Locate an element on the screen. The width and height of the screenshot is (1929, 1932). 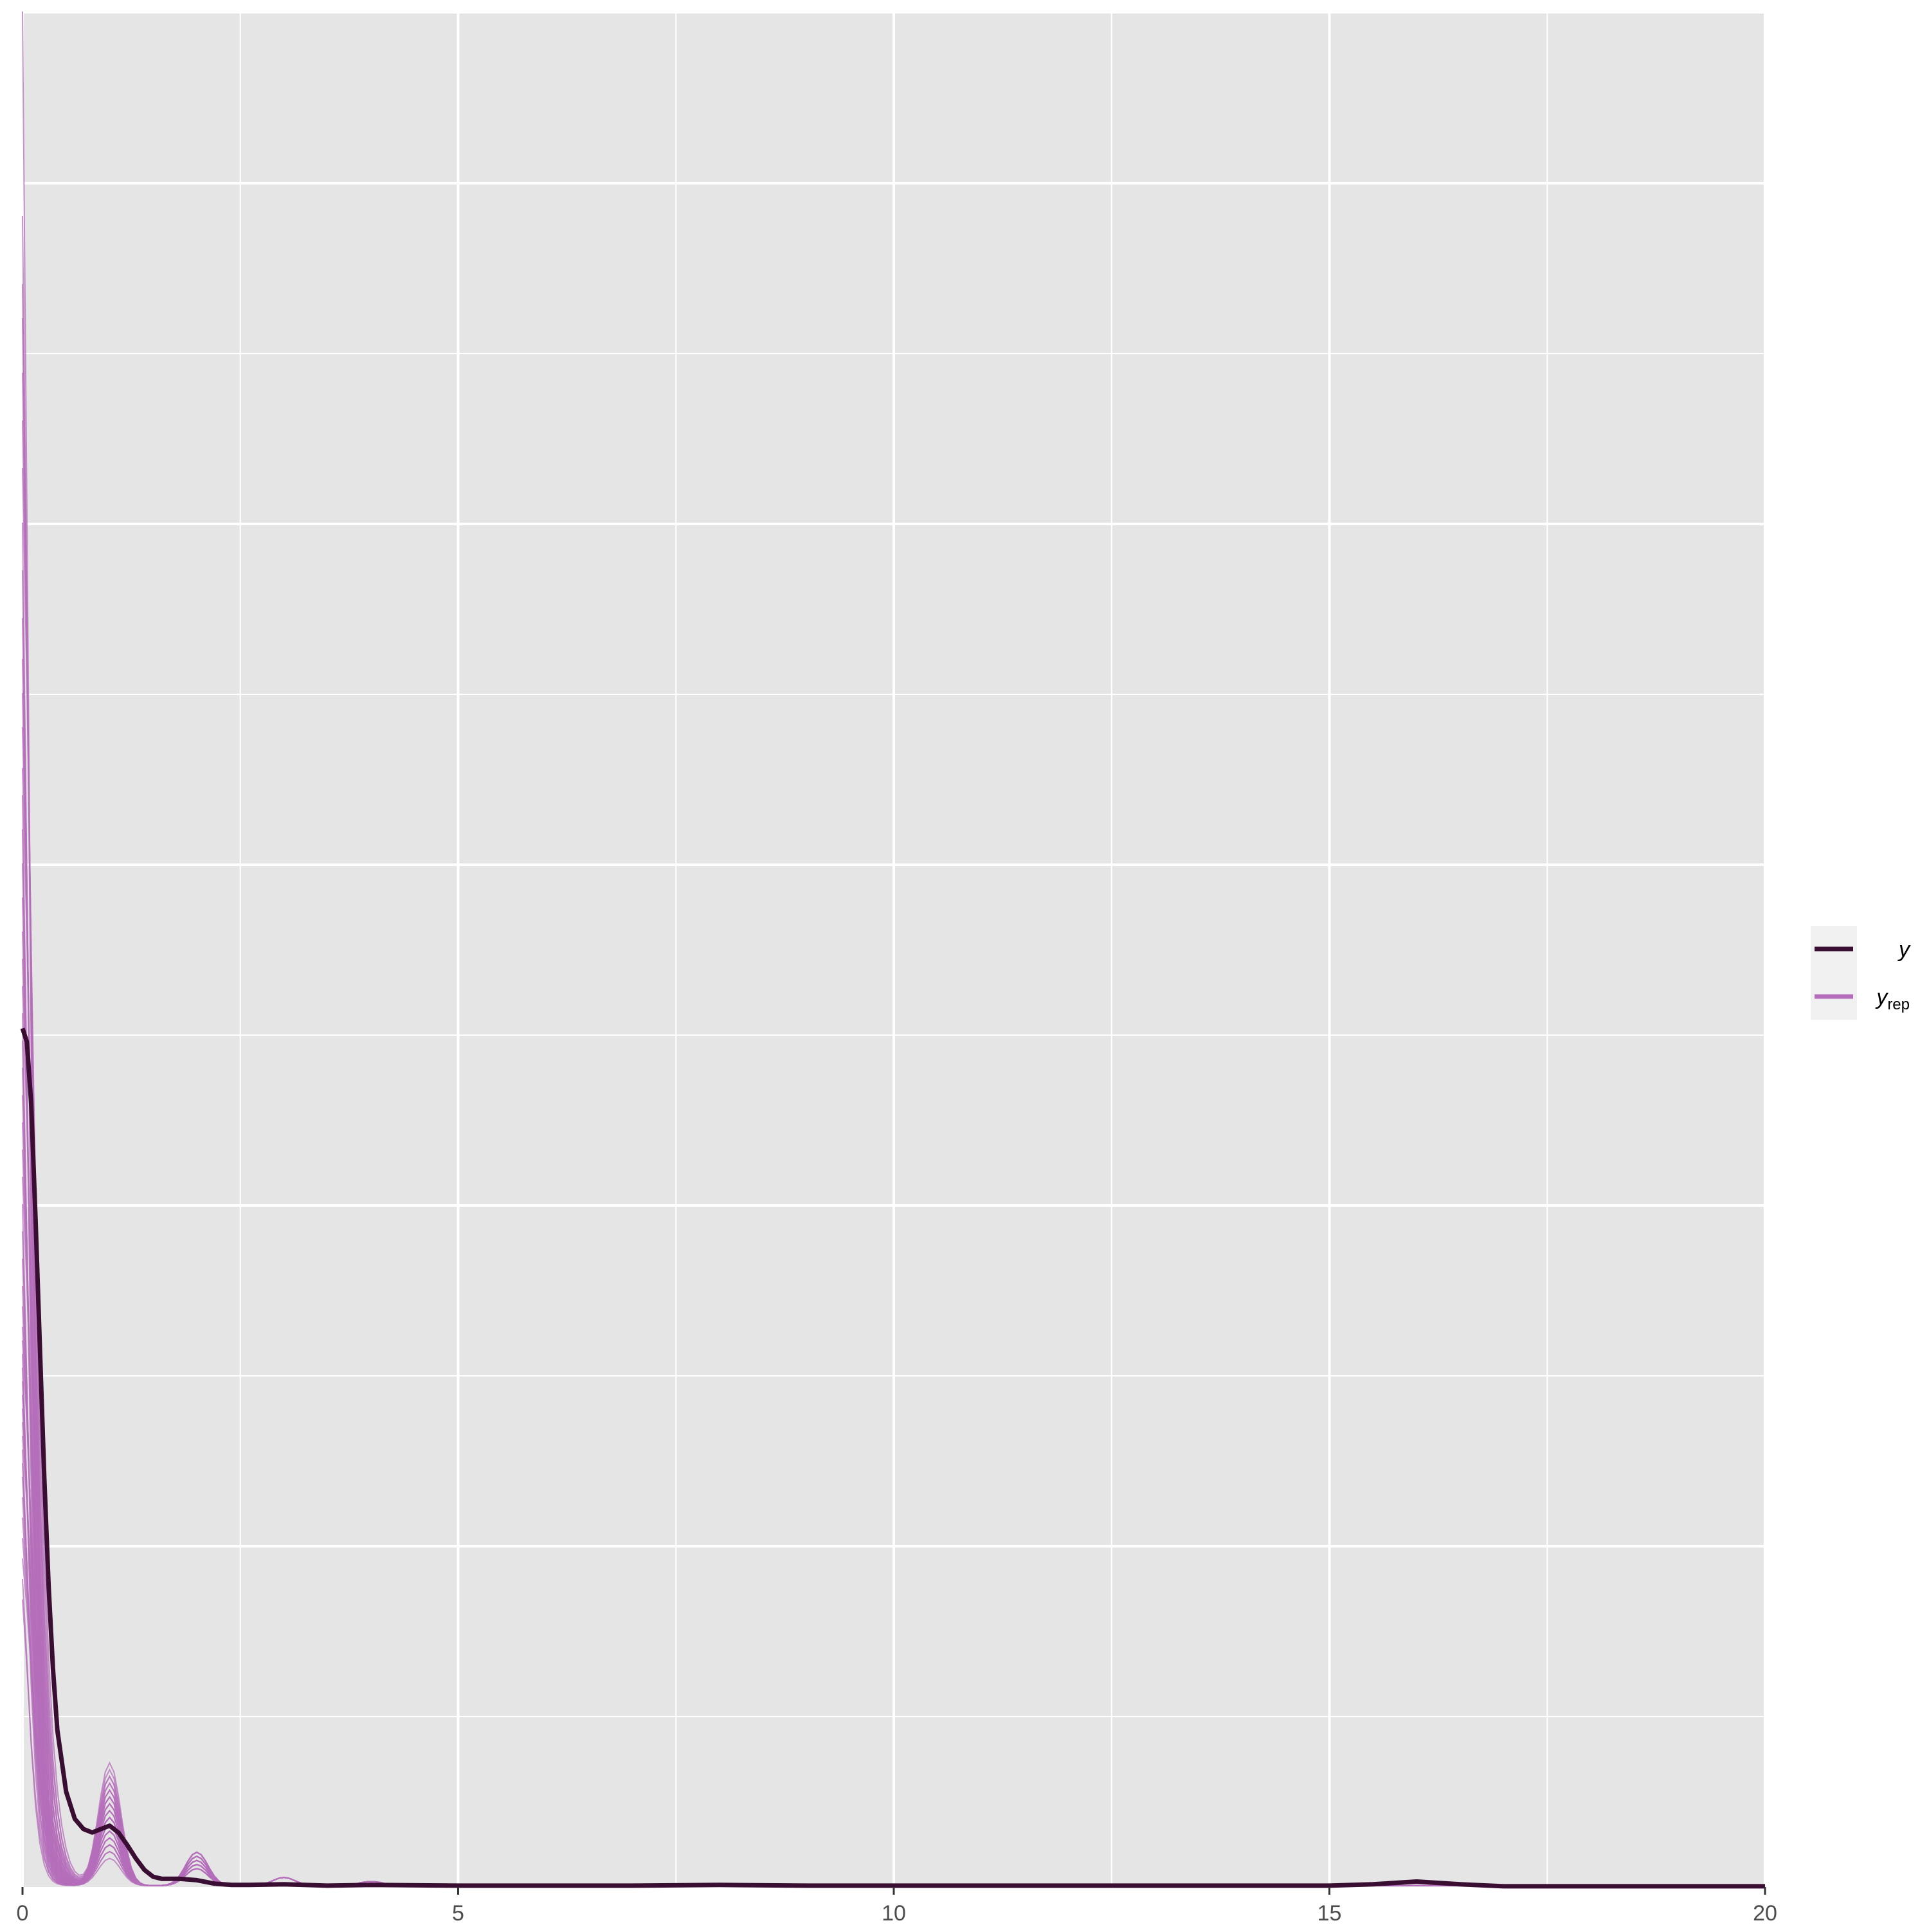
legend-label-yrep: yrep is located at coordinates (1892, 999).